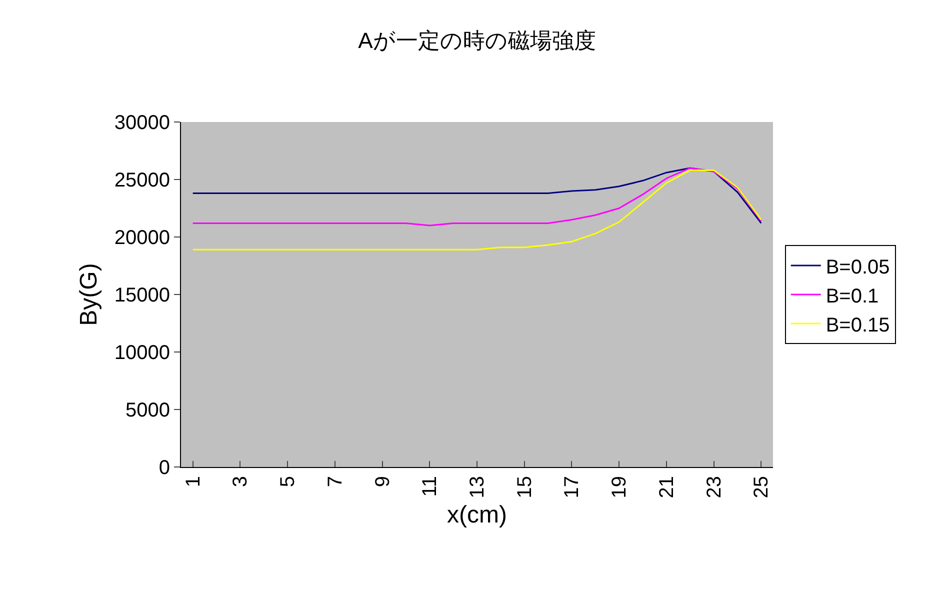 This screenshot has height=589, width=947. What do you see at coordinates (477, 515) in the screenshot?
I see `x-axis-title: x(cm)` at bounding box center [477, 515].